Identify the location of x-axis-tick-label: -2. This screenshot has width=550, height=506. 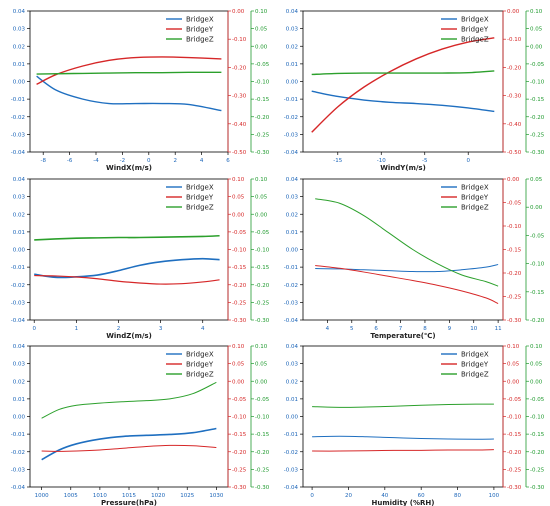
(122, 161).